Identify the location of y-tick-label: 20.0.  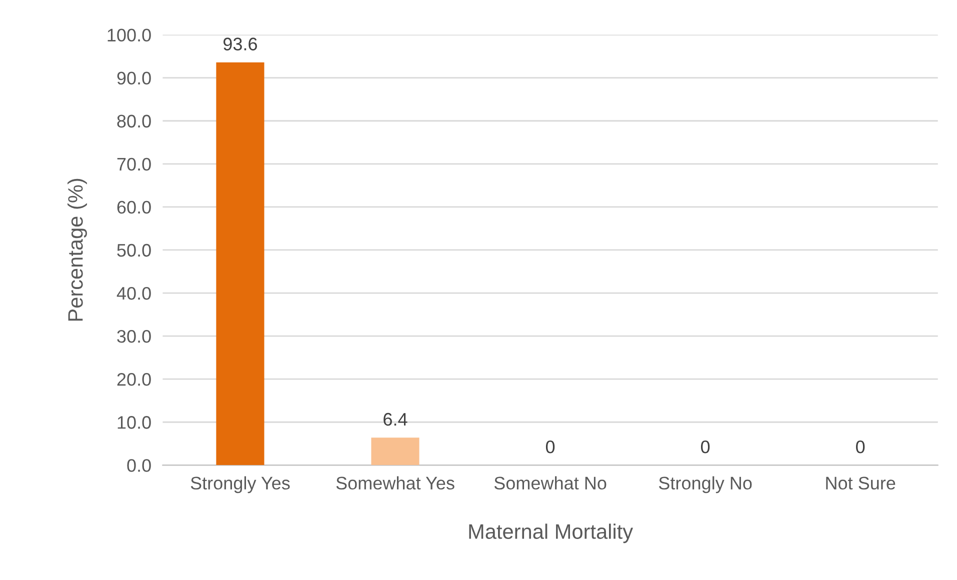
(134, 379).